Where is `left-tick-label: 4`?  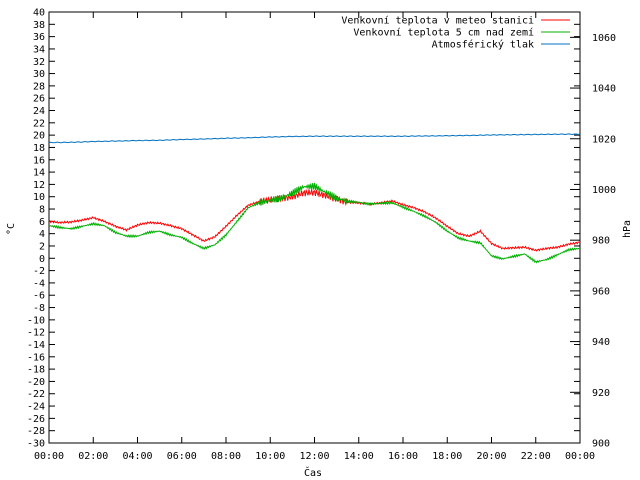
left-tick-label: 4 is located at coordinates (42, 234).